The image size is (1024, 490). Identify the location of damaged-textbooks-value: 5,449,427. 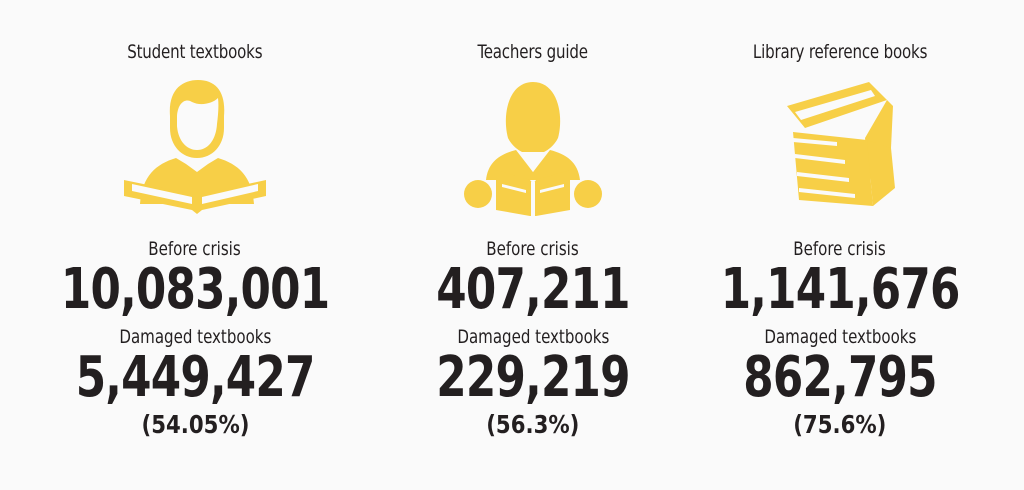
(195, 377).